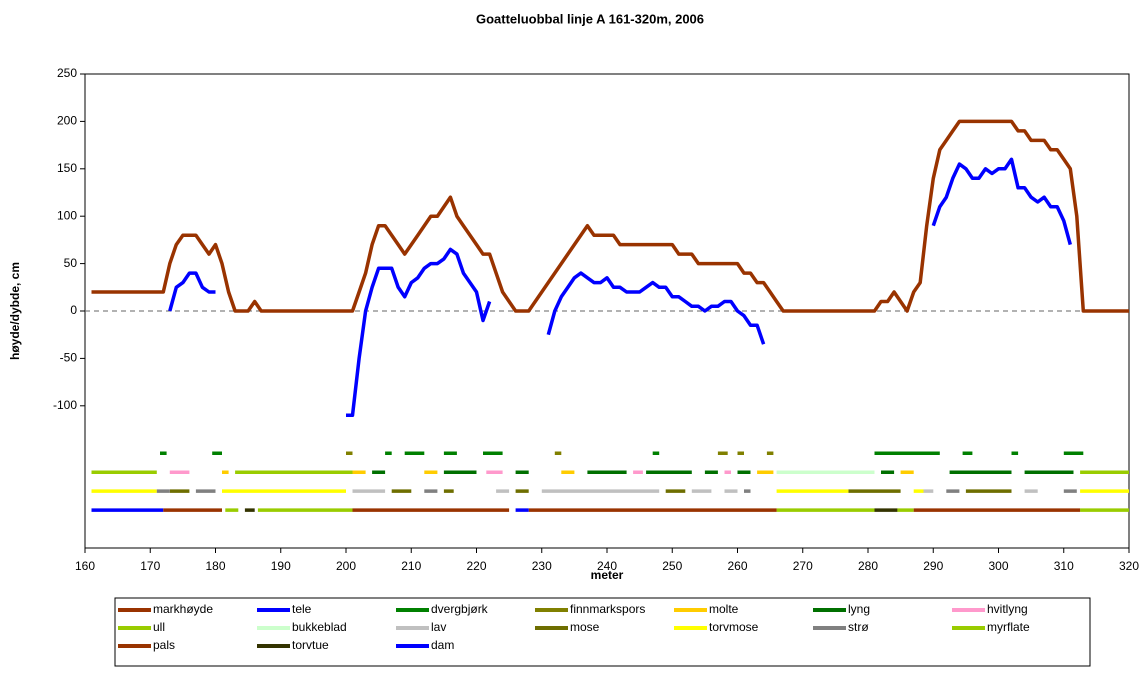  I want to click on legend-label: markhøyde, so click(183, 609).